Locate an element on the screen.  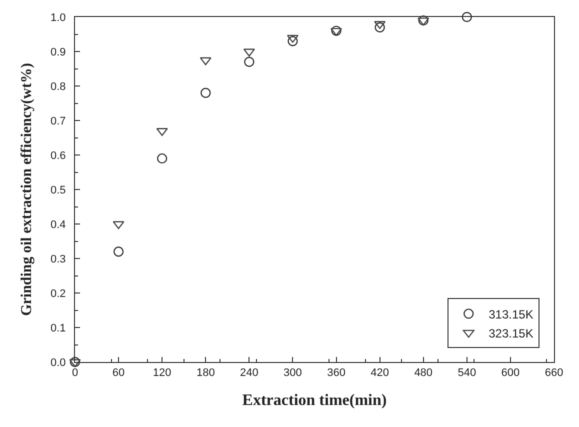
x-axis-title: Extraction time(min) is located at coordinates (314, 400).